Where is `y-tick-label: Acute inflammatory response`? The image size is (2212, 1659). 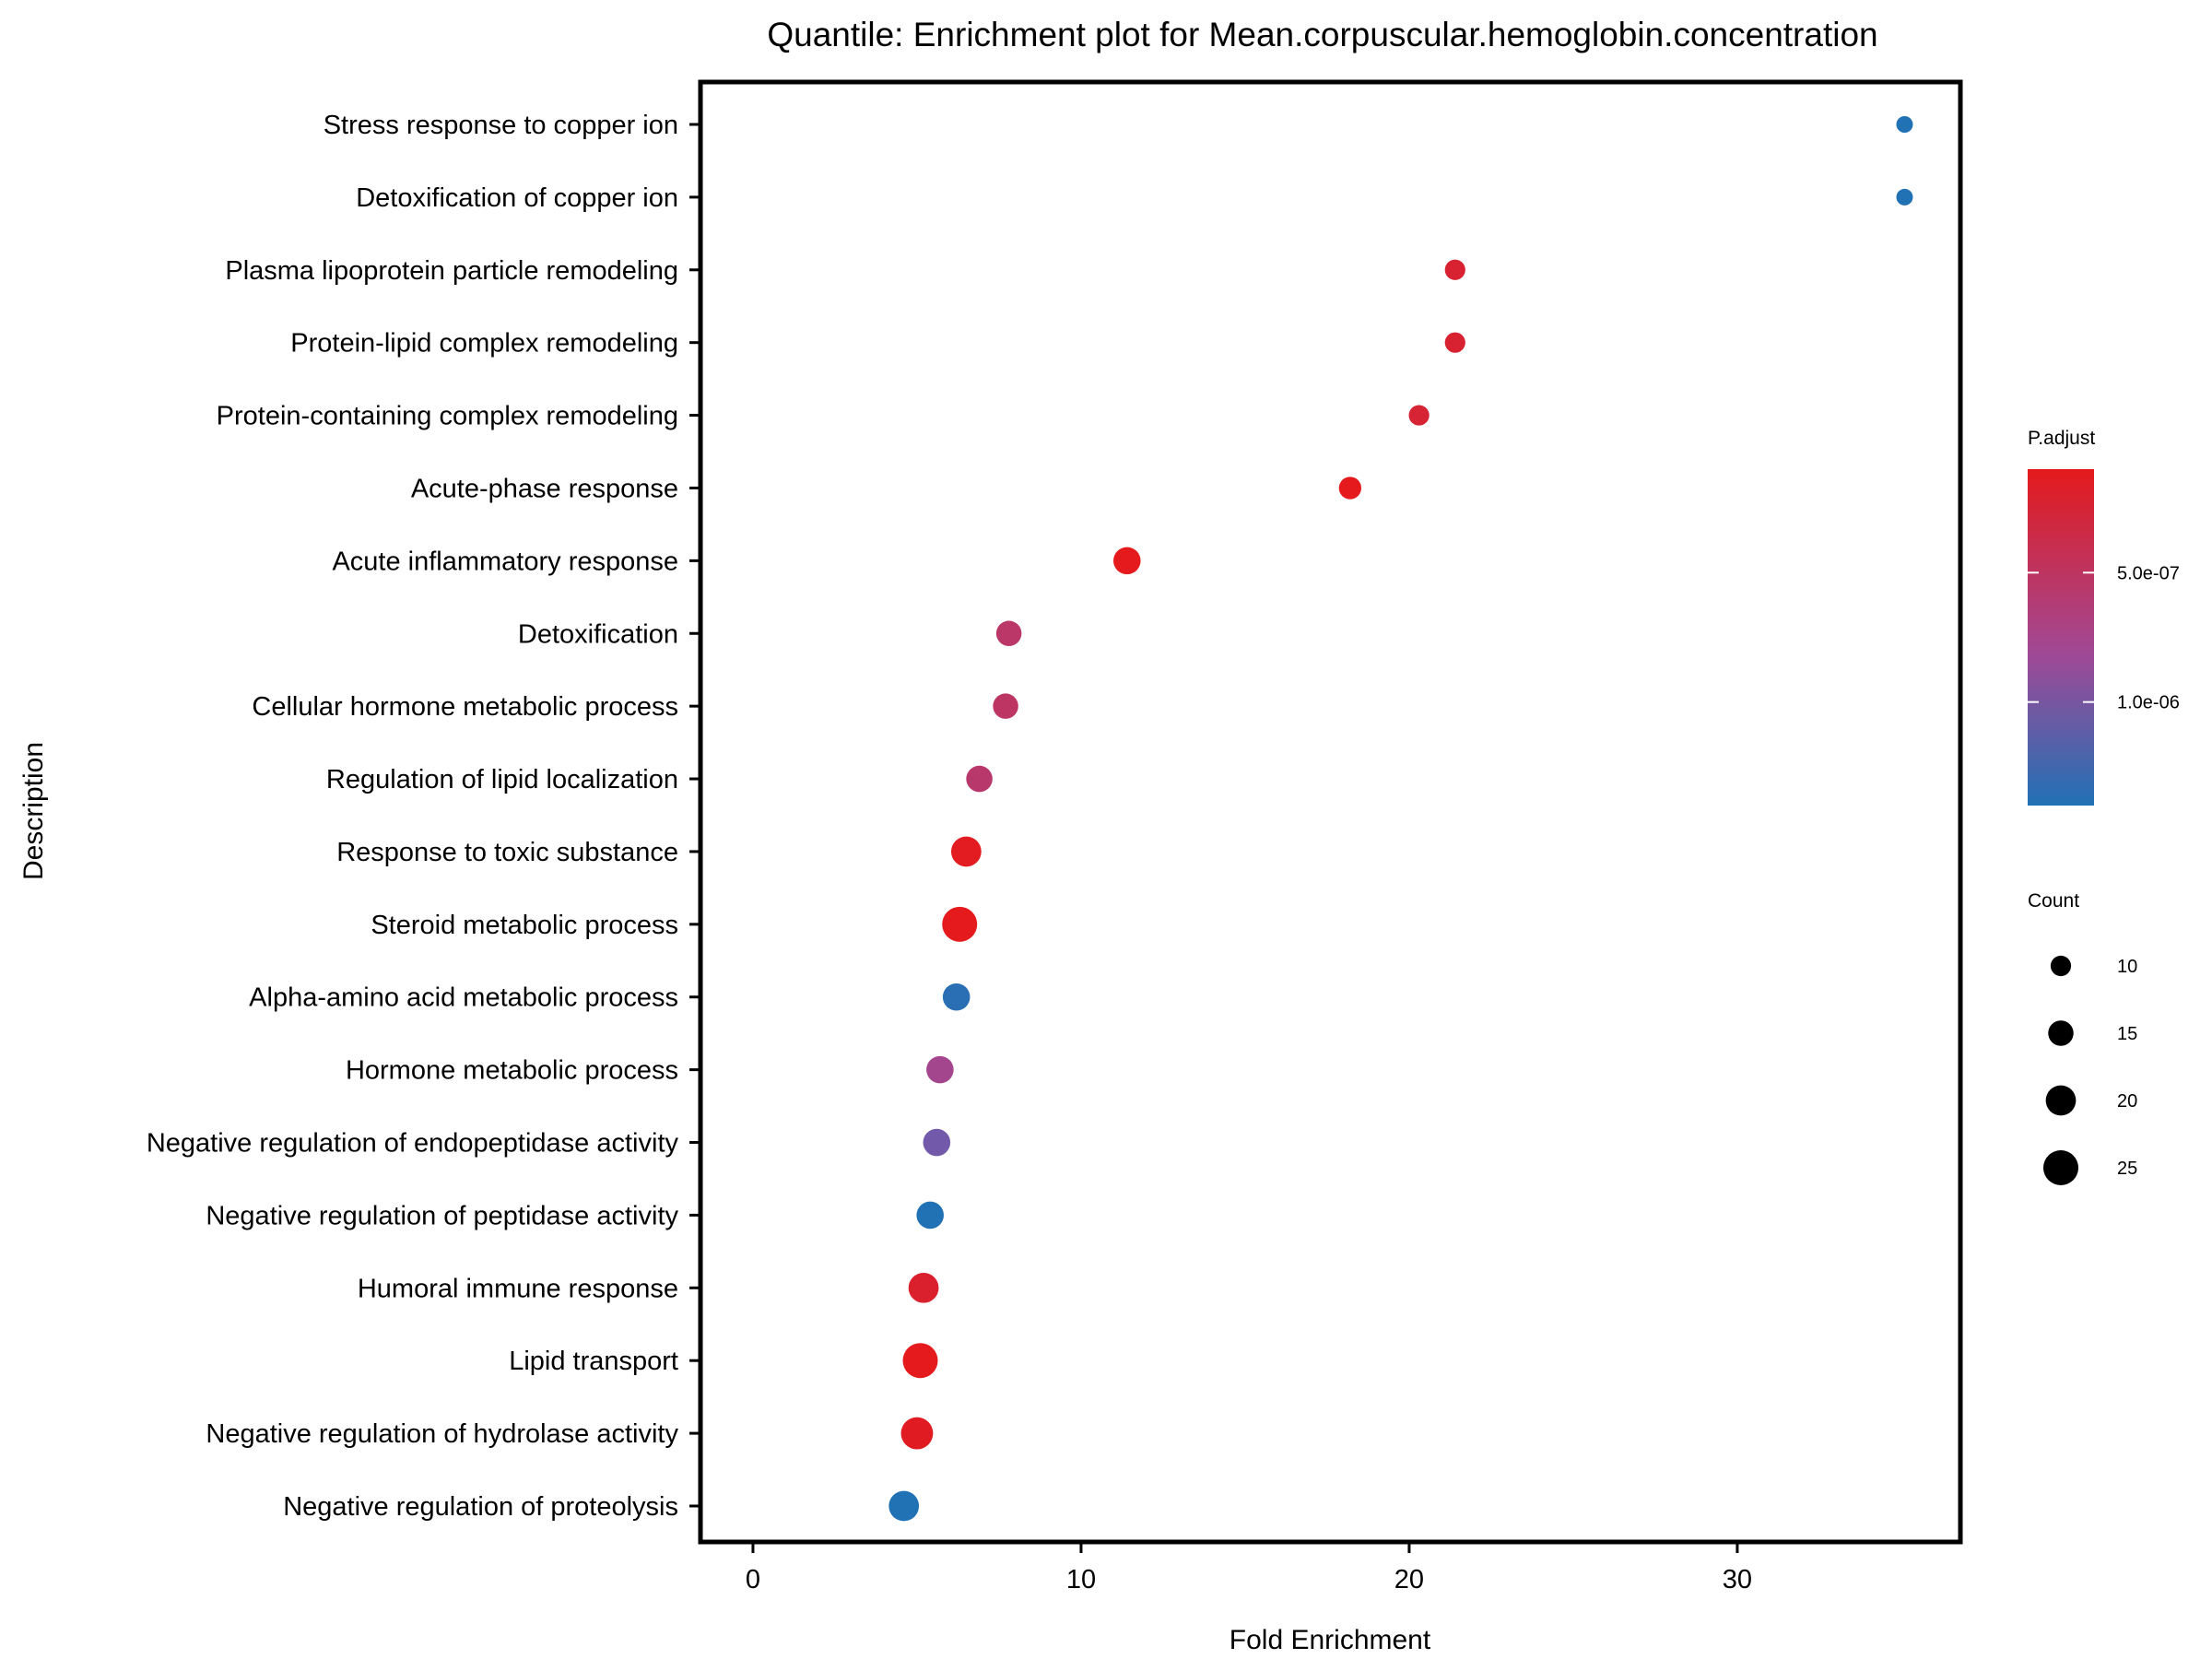
y-tick-label: Acute inflammatory response is located at coordinates (505, 561).